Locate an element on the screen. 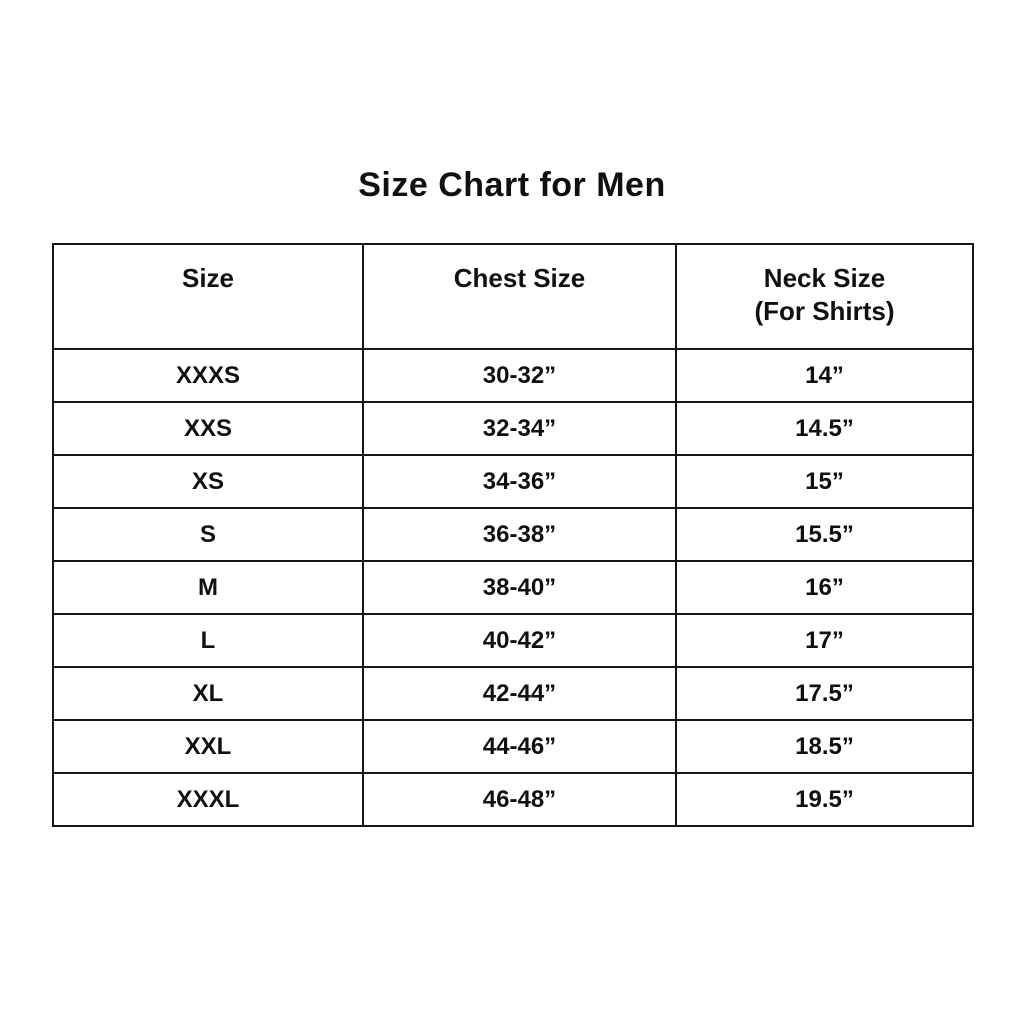 The image size is (1024, 1024). cell-chest: 40-42” is located at coordinates (519, 640).